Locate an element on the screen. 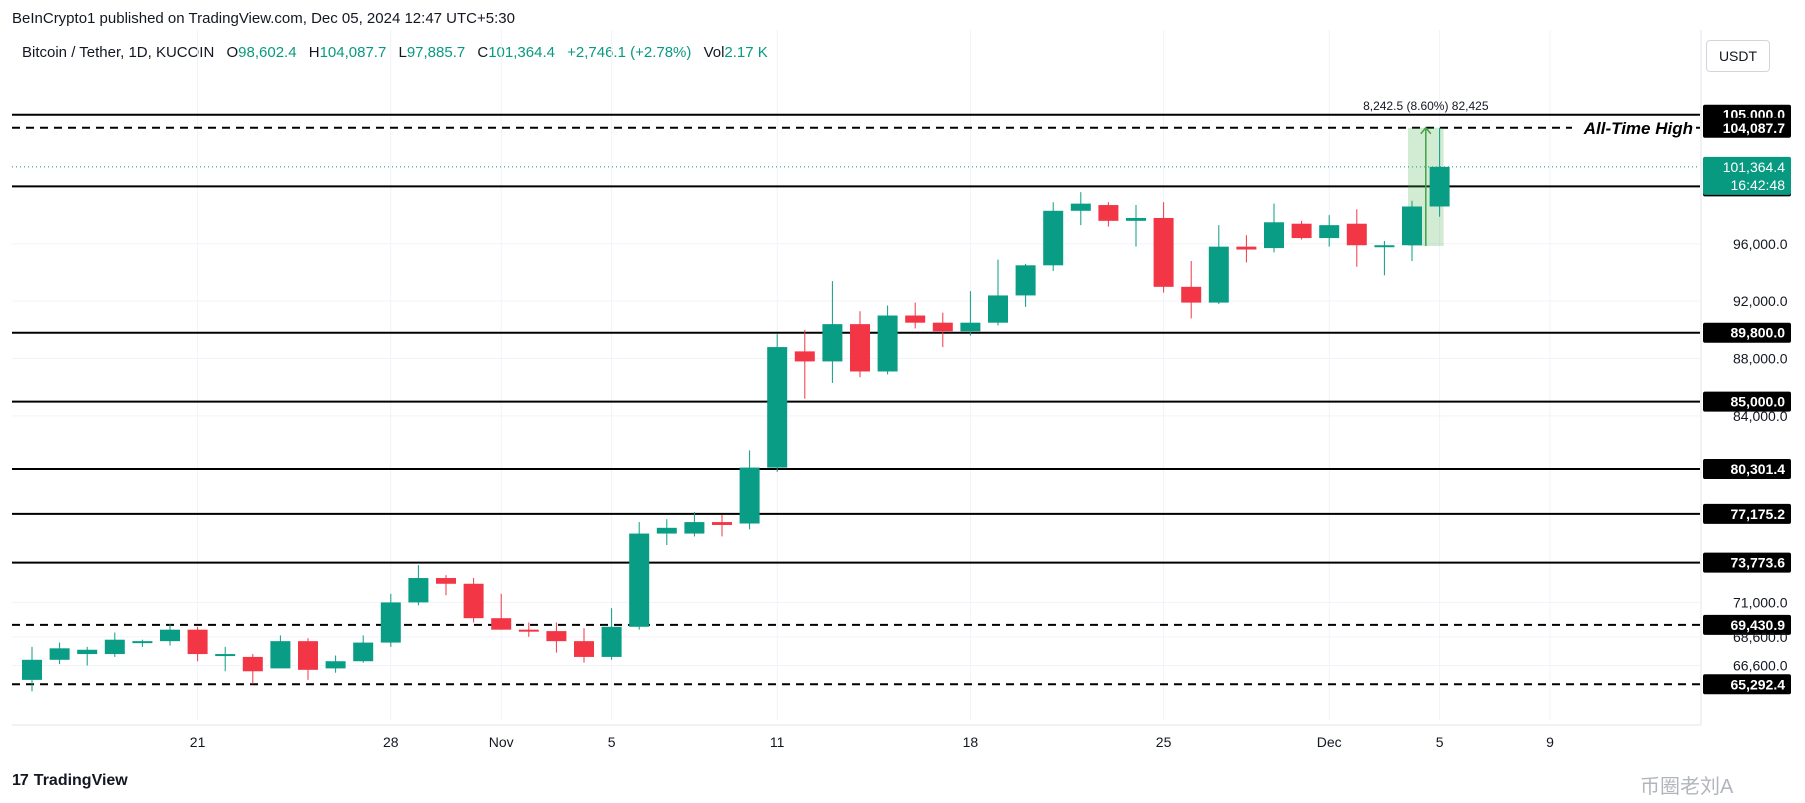  watermark: 币圈老刘A is located at coordinates (1687, 787).